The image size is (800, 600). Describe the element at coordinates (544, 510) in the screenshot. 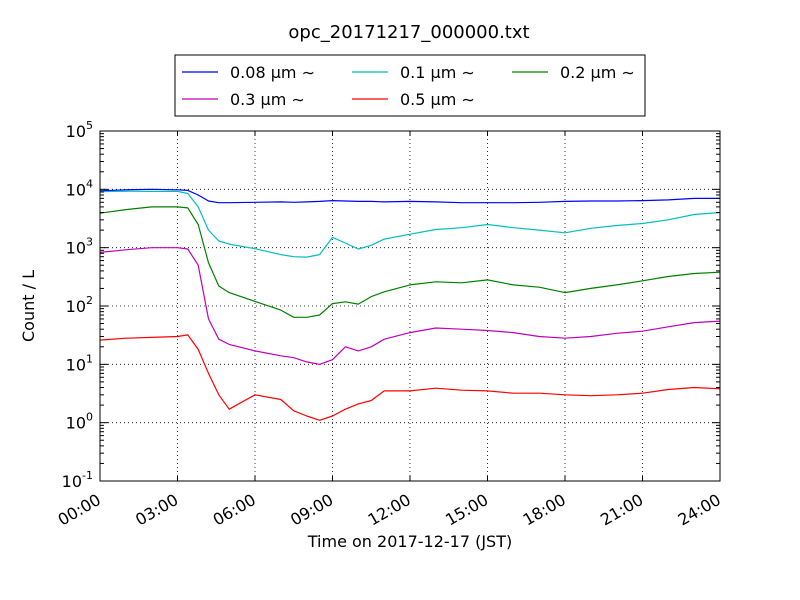

I see `x-tick-label: 18:00` at that location.